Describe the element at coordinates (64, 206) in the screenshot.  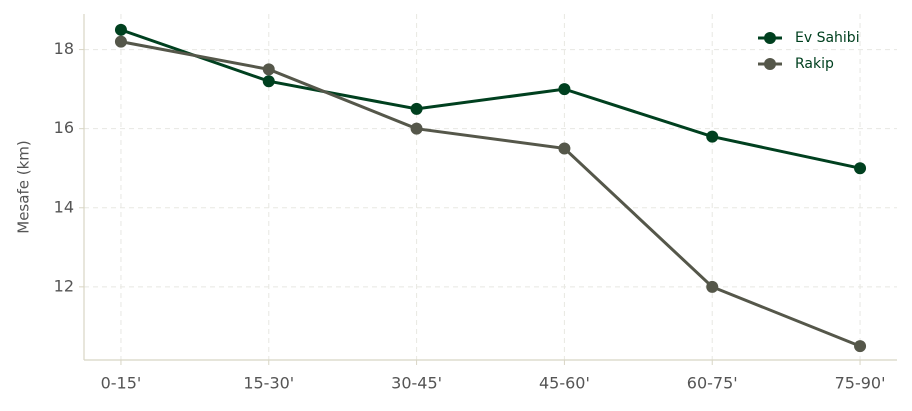
I see `y-tick-label: 14` at that location.